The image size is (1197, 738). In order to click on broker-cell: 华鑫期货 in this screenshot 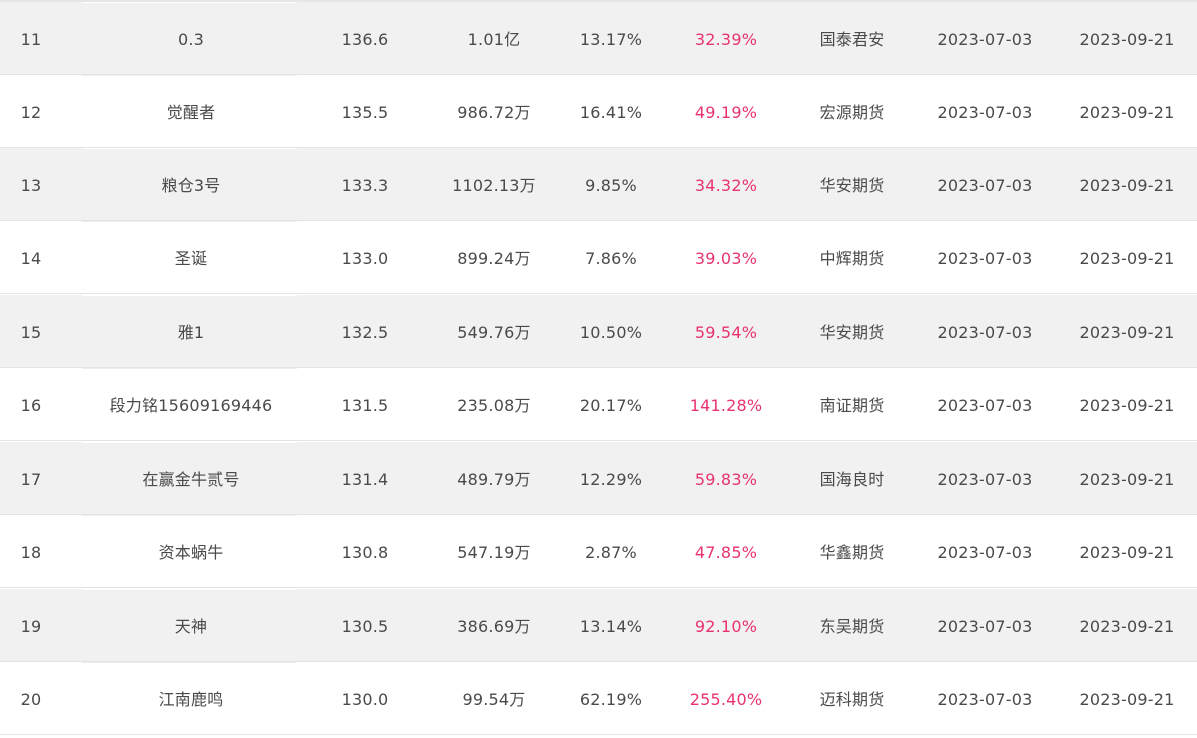, I will do `click(852, 552)`.